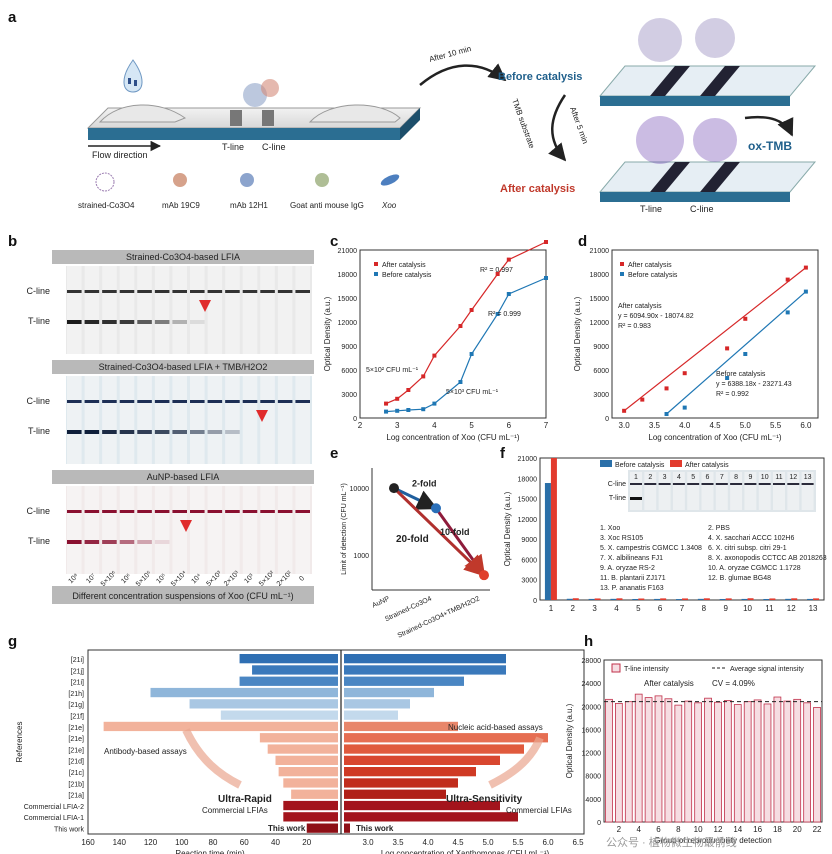 The image size is (832, 854). Describe the element at coordinates (255, 95) in the screenshot. I see `antibody-cluster` at that location.